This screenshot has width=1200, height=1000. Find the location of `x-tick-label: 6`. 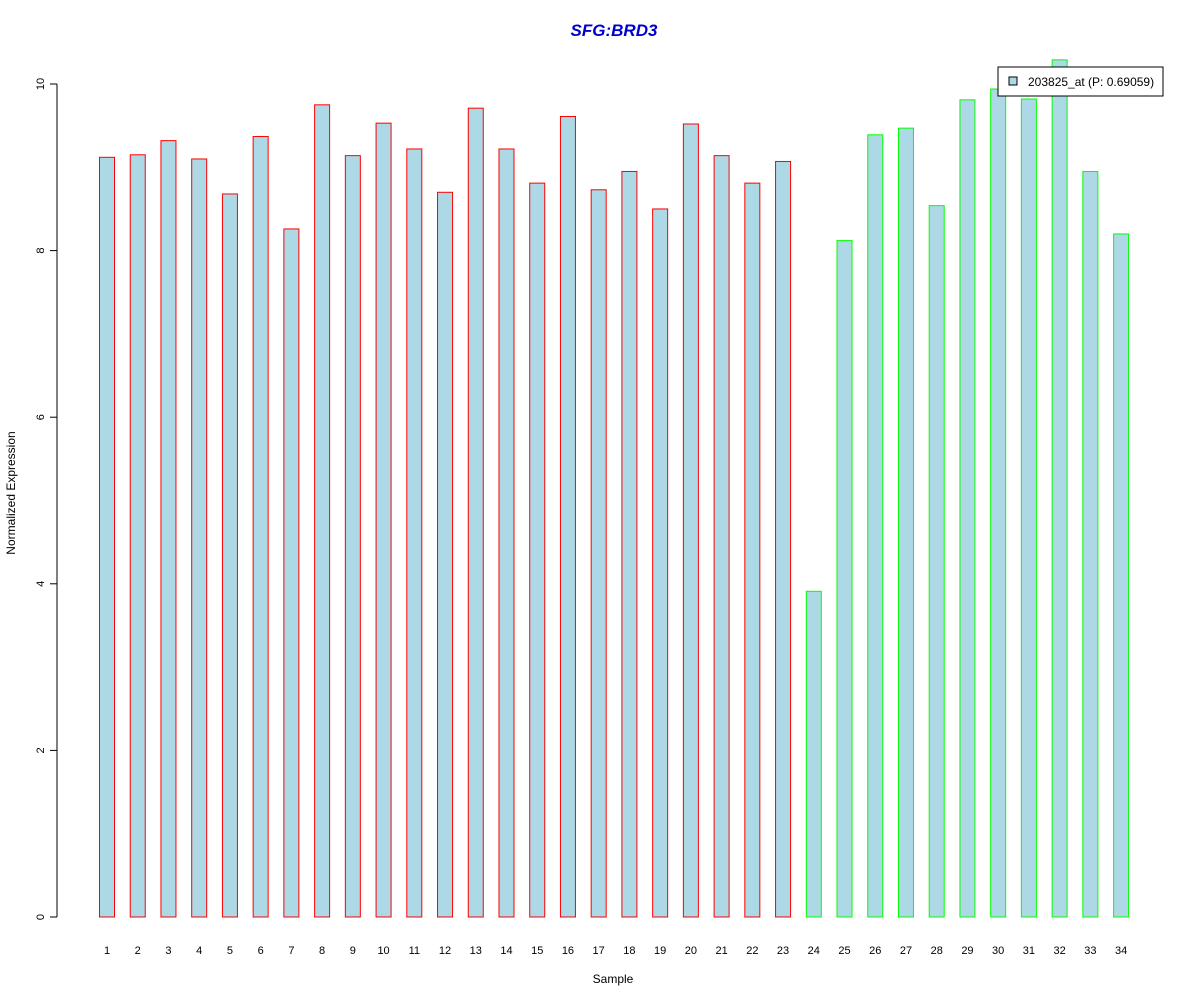

x-tick-label: 6 is located at coordinates (261, 951).